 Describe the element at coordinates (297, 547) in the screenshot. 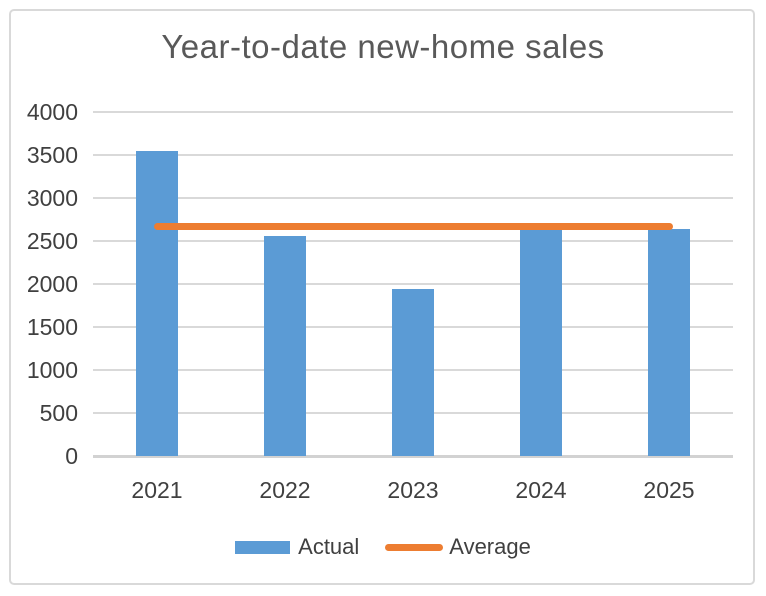

I see `legend-item-actual: Actual` at that location.